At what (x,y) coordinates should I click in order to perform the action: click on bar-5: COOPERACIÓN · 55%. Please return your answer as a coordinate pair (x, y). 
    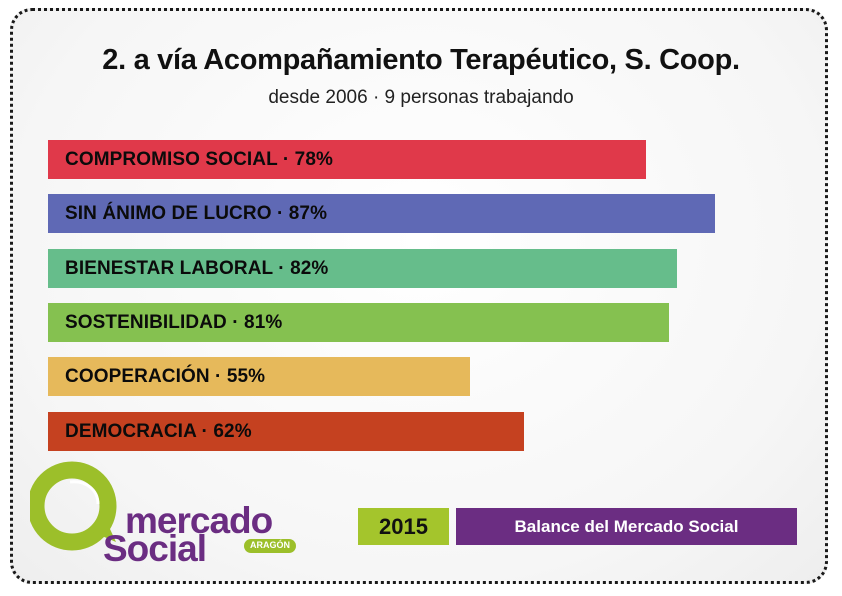
    Looking at the image, I should click on (259, 376).